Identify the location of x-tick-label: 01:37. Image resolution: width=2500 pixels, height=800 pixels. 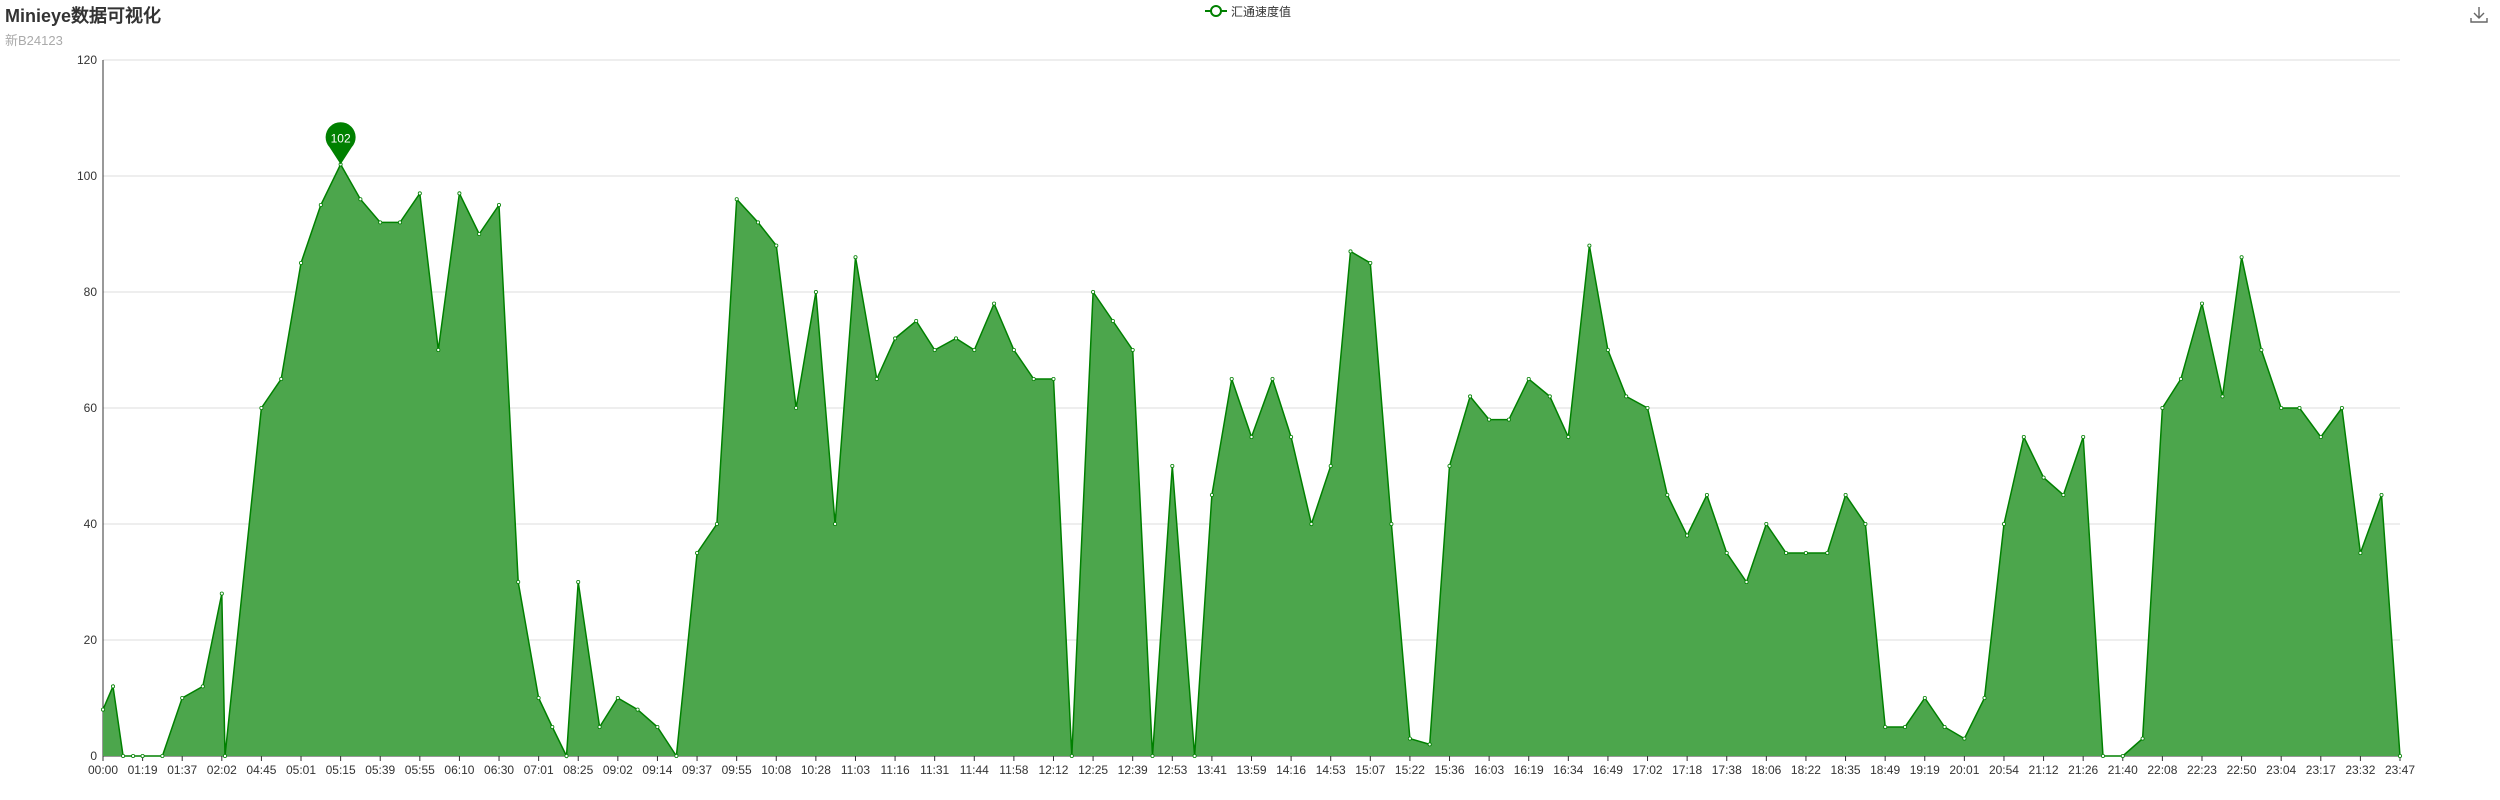
(182, 770).